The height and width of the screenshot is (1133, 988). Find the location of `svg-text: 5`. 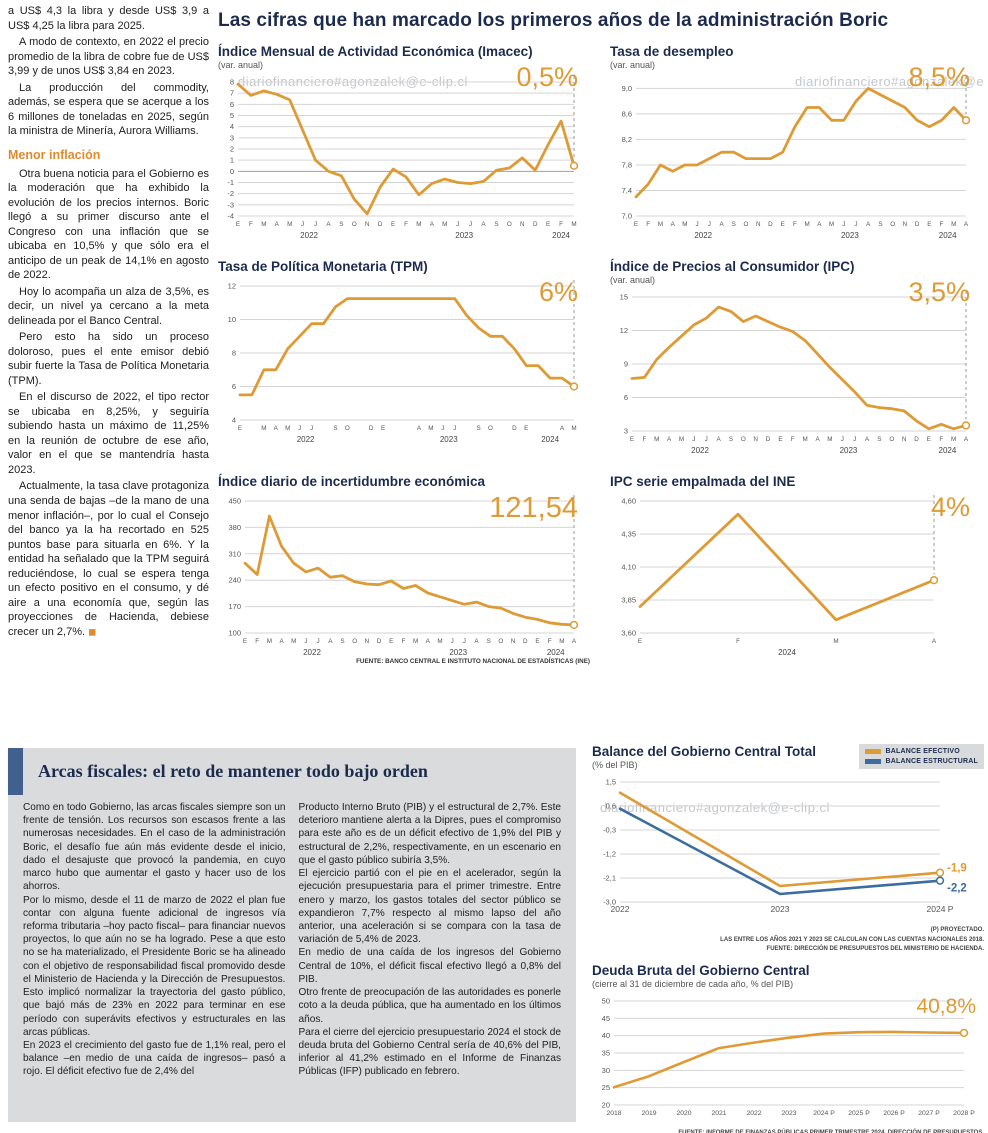

svg-text: 5 is located at coordinates (232, 115).